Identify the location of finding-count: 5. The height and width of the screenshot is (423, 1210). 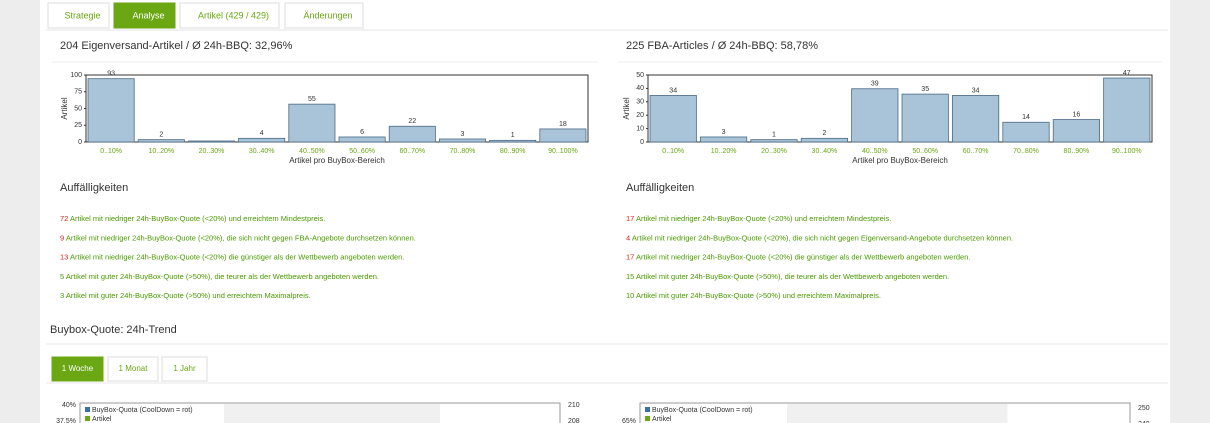
(62, 276).